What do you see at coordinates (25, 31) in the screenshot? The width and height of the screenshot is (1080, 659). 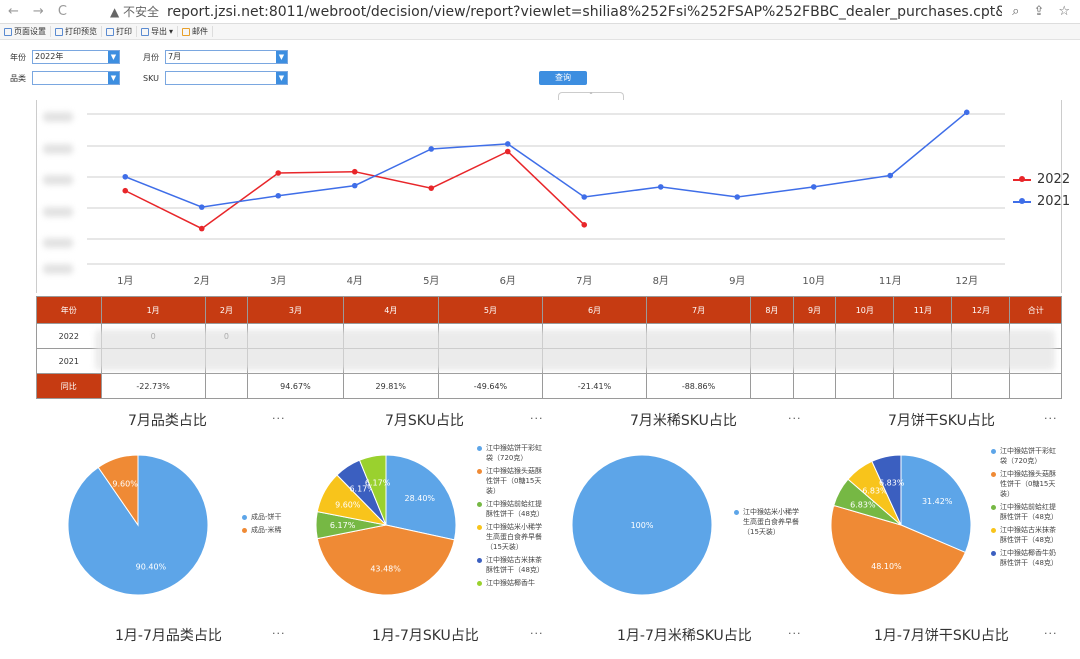 I see `page-setup-button: 页面设置` at bounding box center [25, 31].